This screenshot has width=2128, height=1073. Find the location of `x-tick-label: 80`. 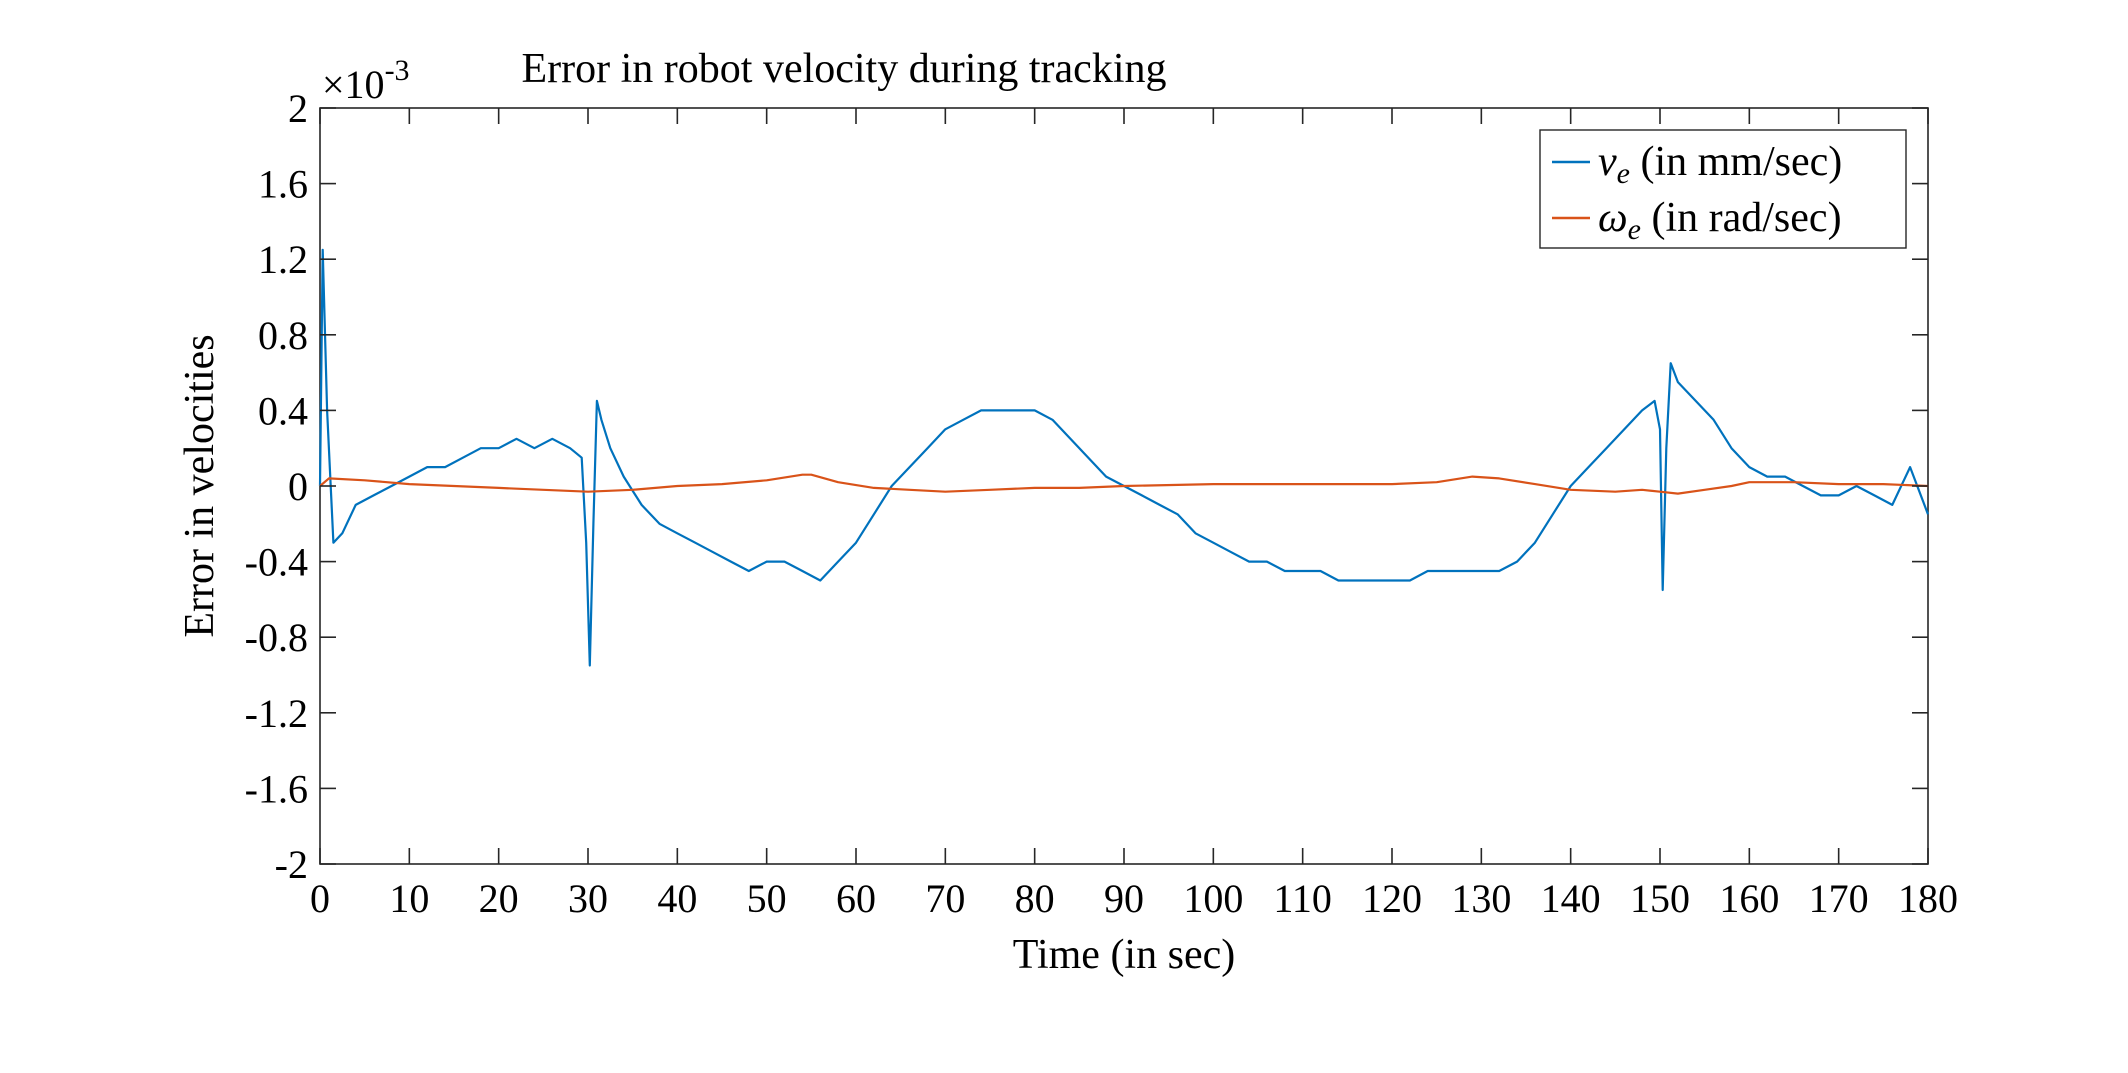

x-tick-label: 80 is located at coordinates (1035, 898).